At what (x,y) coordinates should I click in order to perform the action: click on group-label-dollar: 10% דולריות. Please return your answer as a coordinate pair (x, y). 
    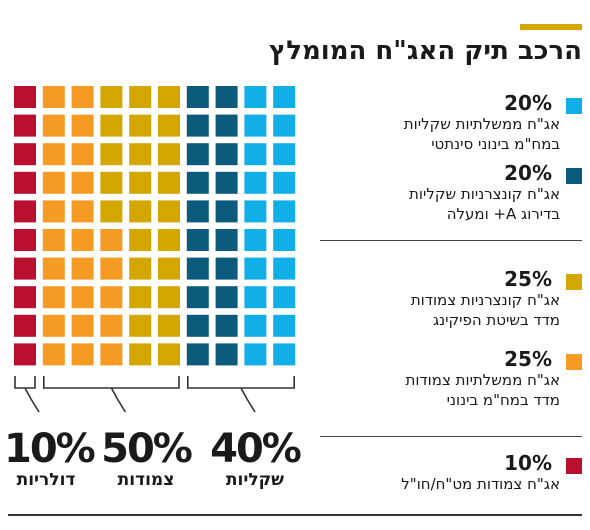
    Looking at the image, I should click on (50, 458).